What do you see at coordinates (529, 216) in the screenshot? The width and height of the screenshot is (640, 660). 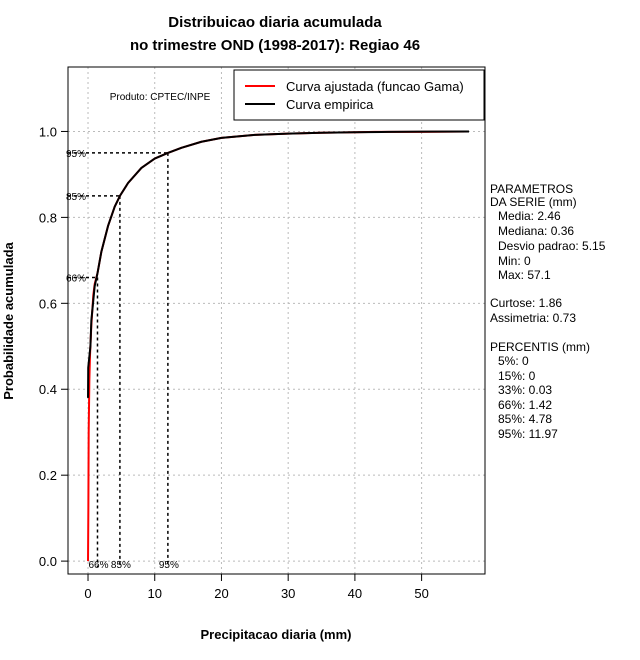 I see `stat-media: Media: 2.46` at bounding box center [529, 216].